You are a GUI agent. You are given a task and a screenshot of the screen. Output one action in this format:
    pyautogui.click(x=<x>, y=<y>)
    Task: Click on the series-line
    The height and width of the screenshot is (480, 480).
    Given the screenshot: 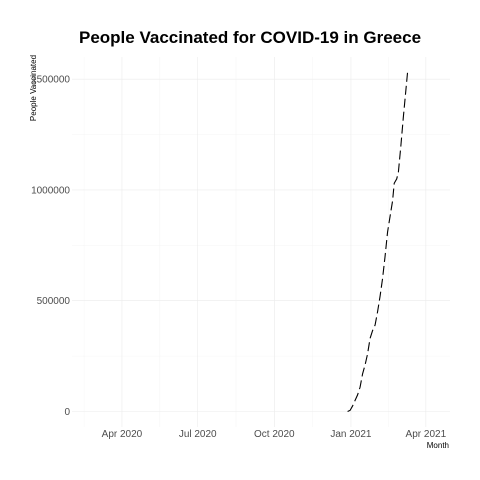 What is the action you would take?
    pyautogui.click(x=378, y=242)
    